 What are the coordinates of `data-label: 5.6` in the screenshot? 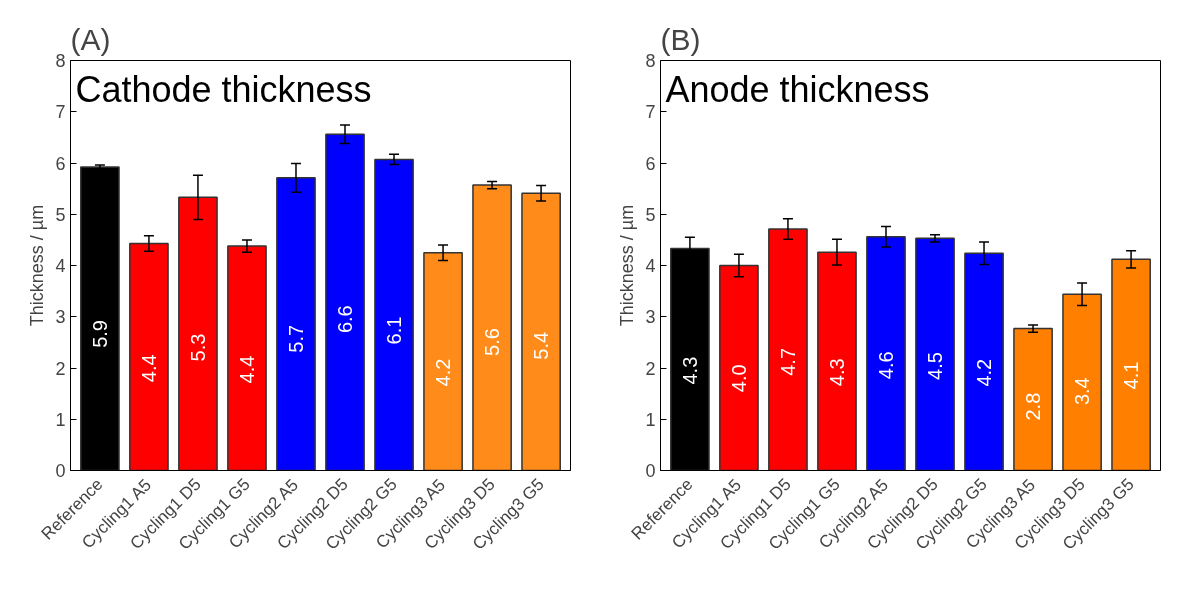 It's located at (492, 342).